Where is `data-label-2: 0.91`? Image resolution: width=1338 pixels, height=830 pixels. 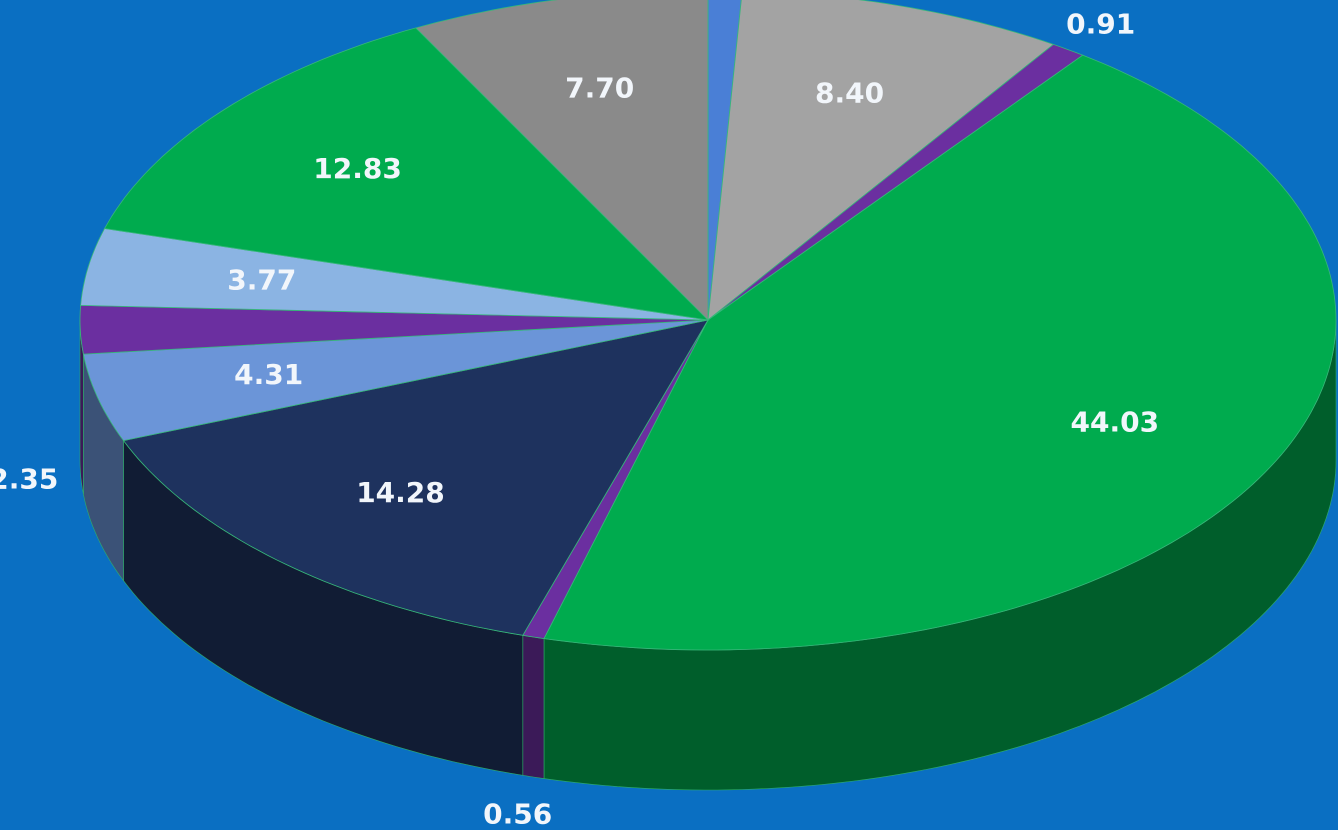 data-label-2: 0.91 is located at coordinates (1100, 23).